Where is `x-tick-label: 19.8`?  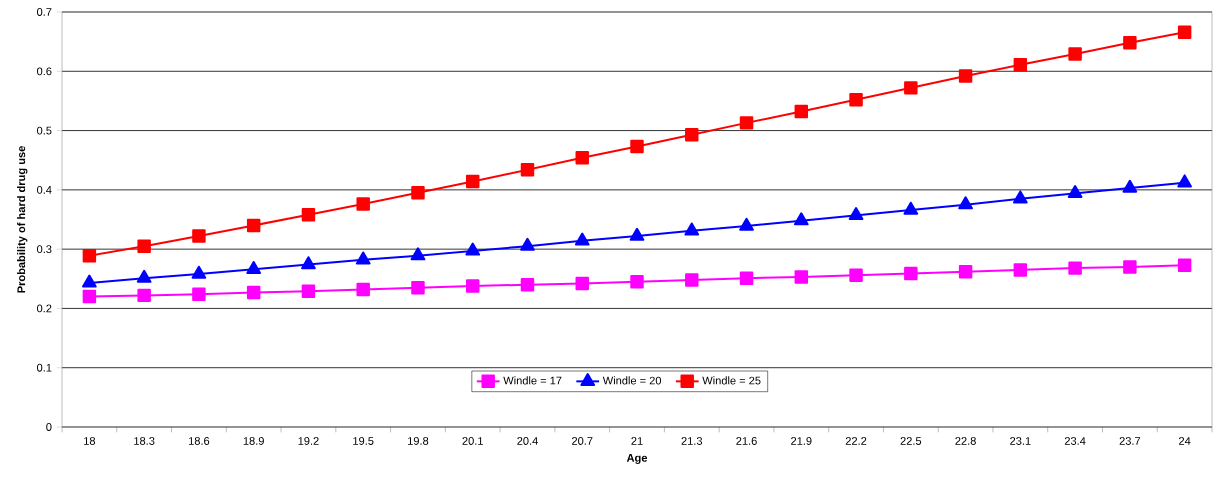
x-tick-label: 19.8 is located at coordinates (418, 441).